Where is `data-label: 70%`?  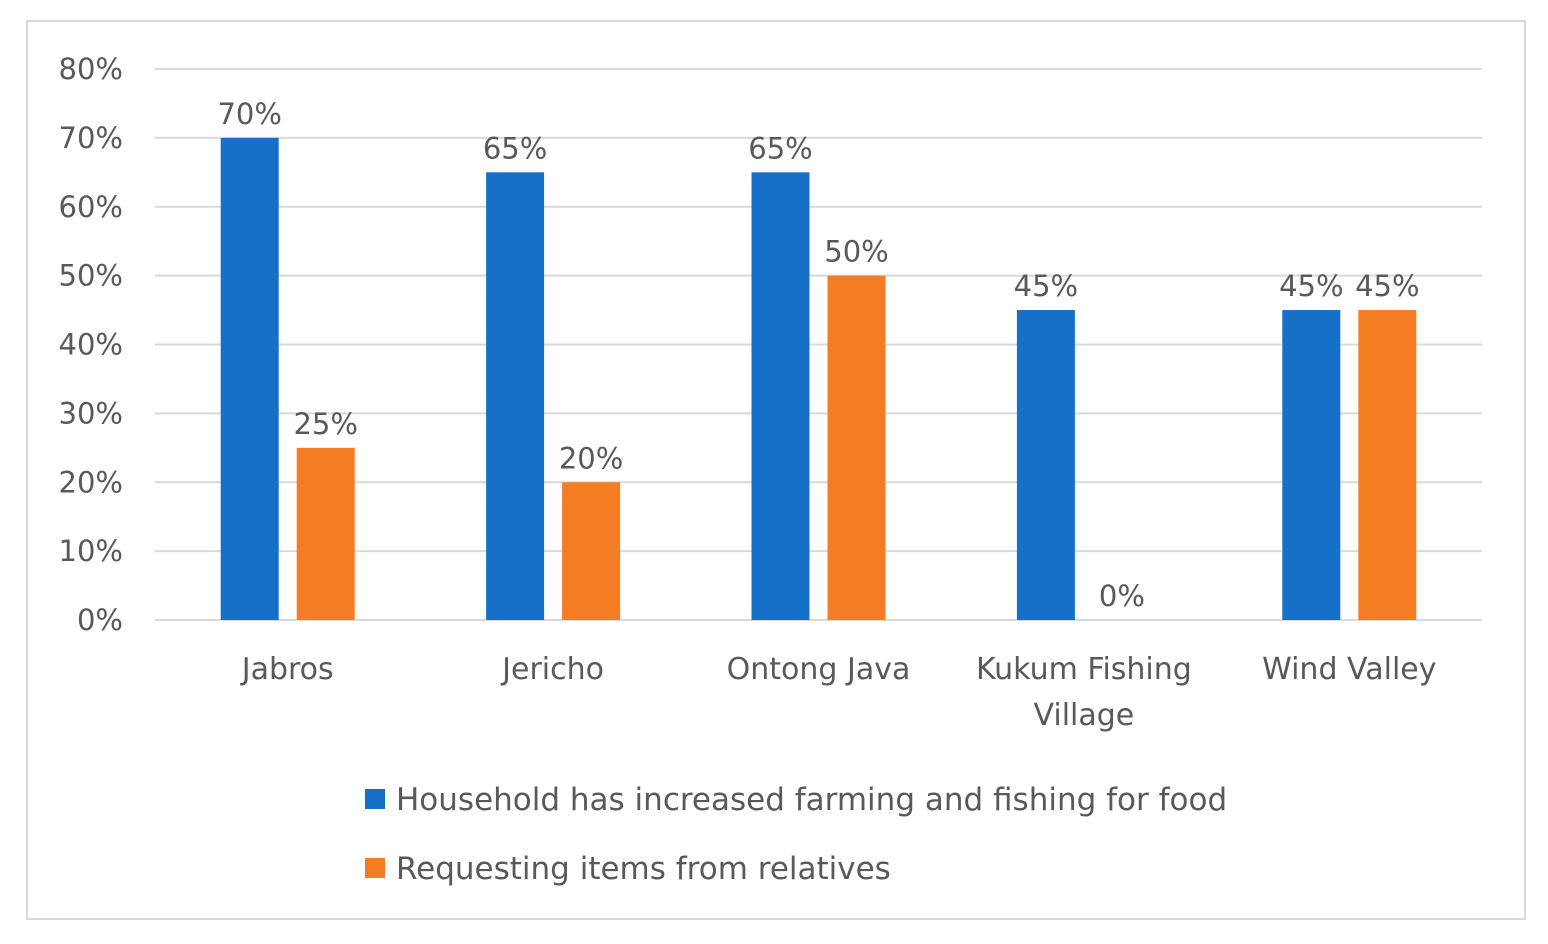 data-label: 70% is located at coordinates (249, 114).